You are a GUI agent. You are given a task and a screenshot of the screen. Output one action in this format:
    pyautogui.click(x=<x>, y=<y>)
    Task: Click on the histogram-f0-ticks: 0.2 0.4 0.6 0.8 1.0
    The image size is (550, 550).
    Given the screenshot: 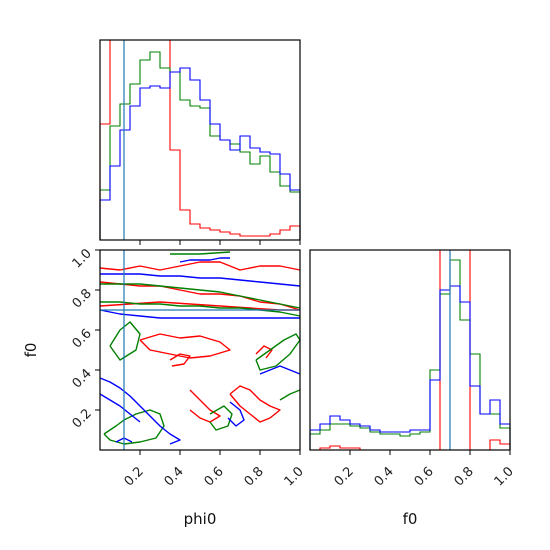 What is the action you would take?
    pyautogui.click(x=424, y=469)
    